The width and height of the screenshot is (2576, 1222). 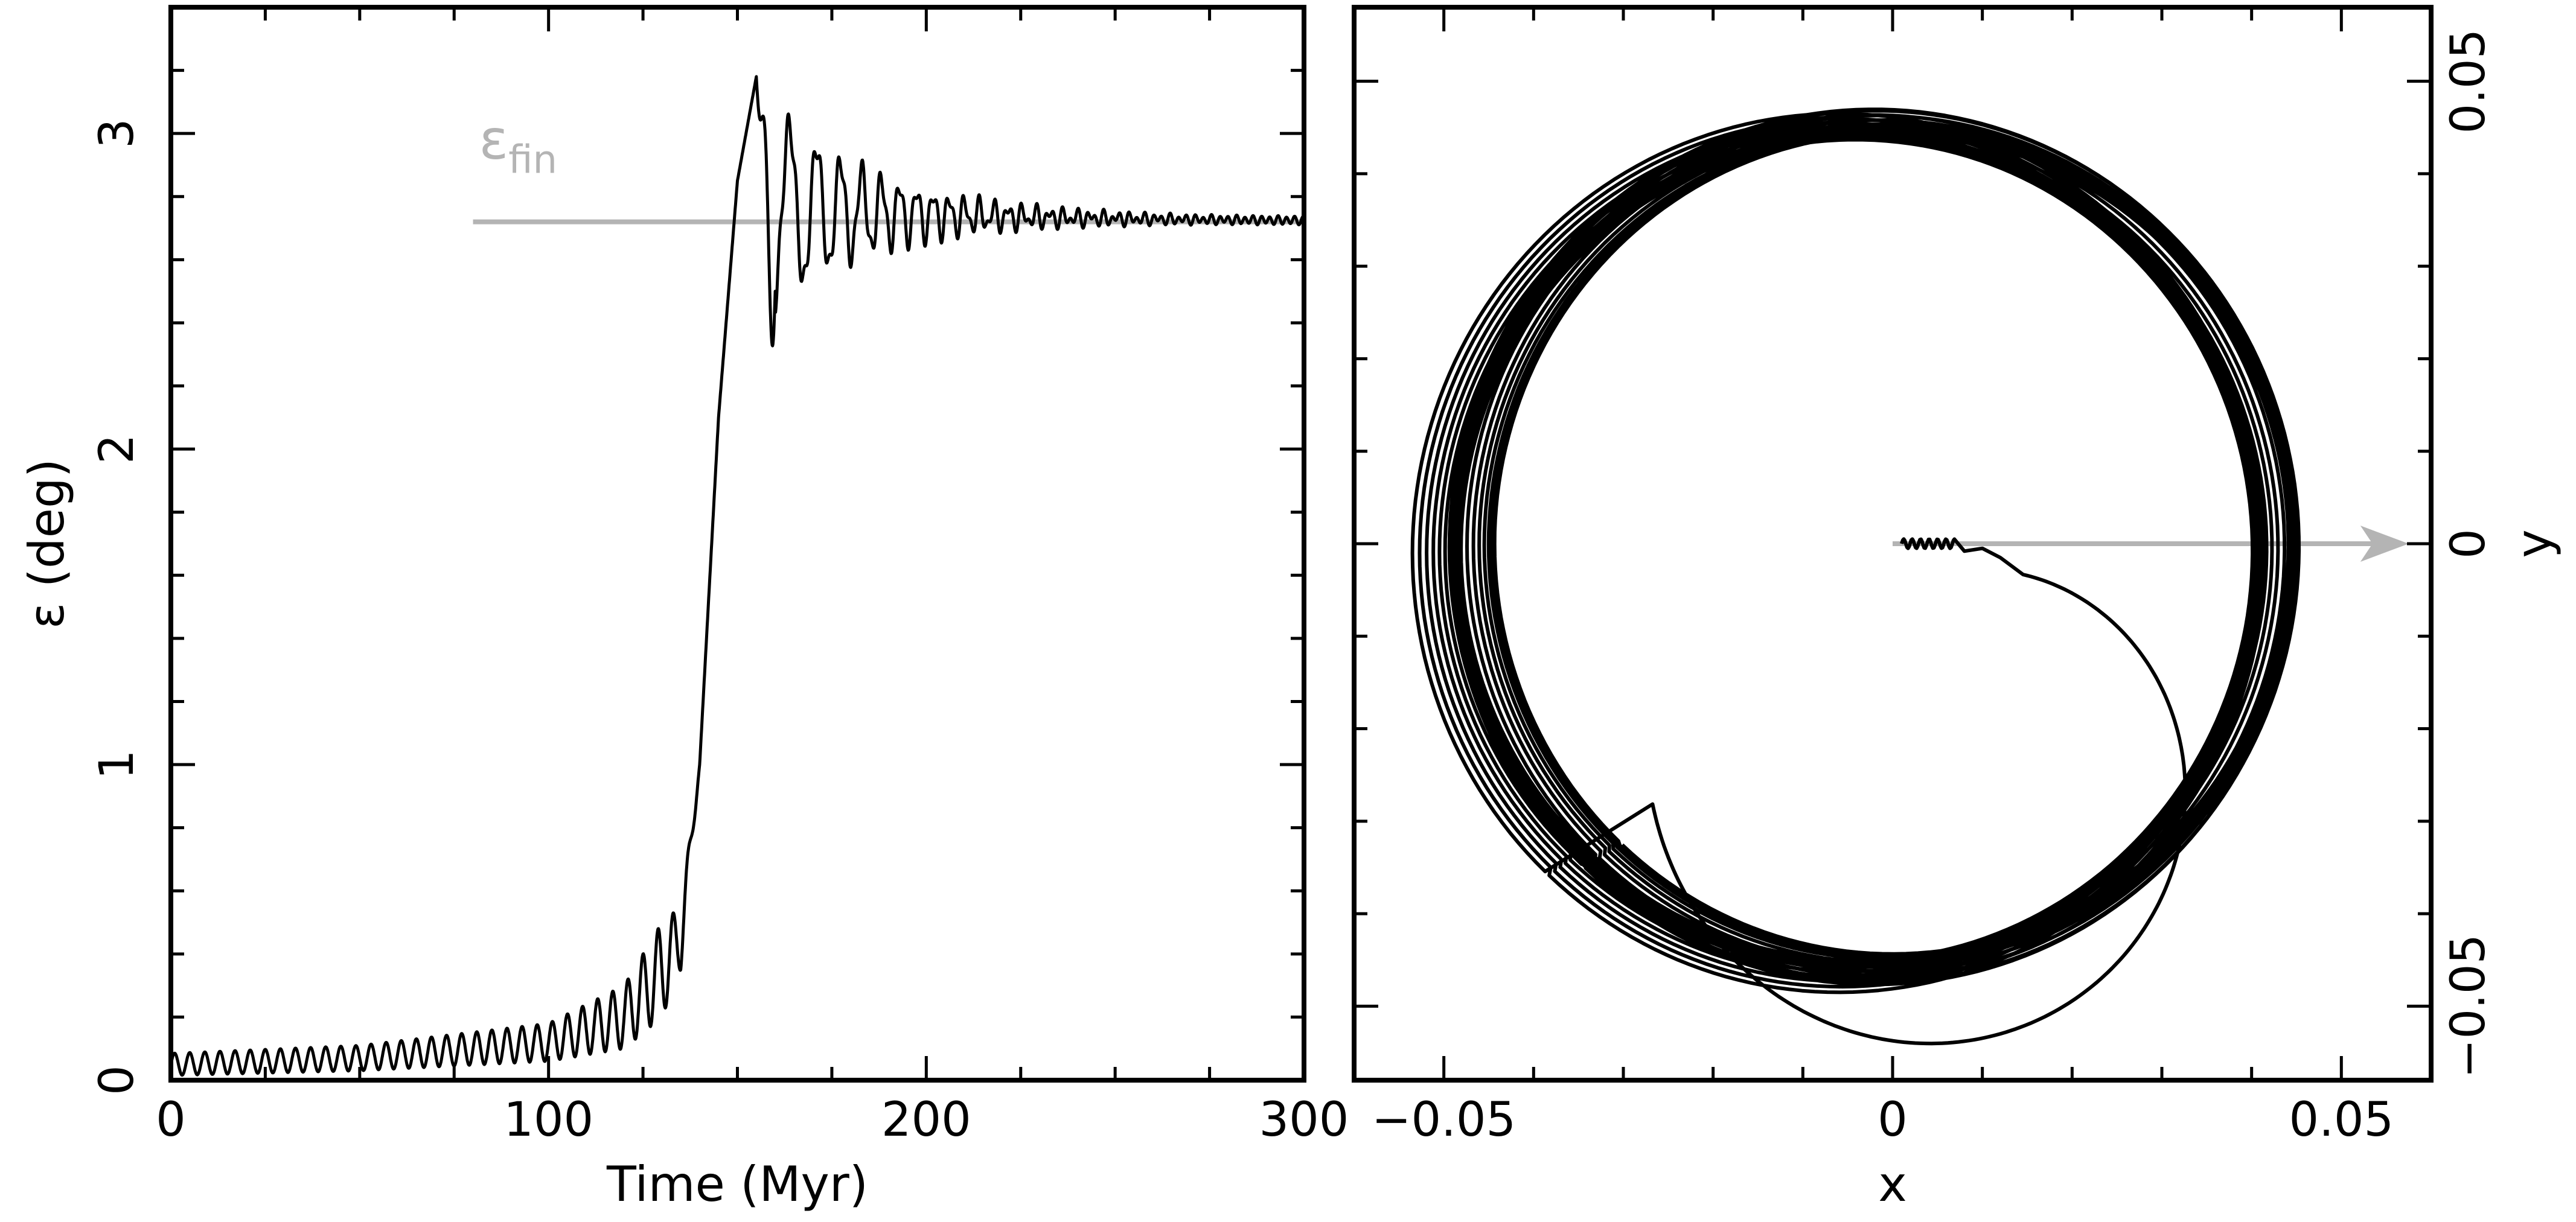 I want to click on x-tick-label: 300, so click(x=1304, y=1120).